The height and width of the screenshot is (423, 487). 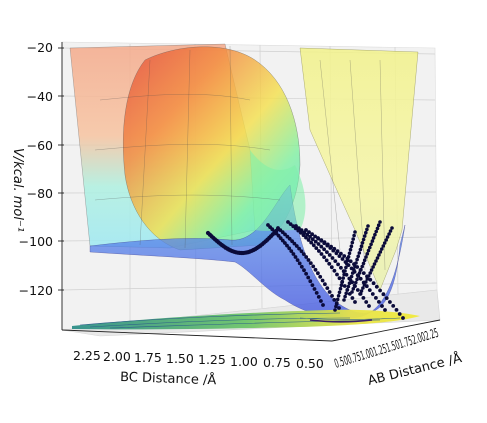 I want to click on bc-tick-label: 1.25, so click(x=212, y=359).